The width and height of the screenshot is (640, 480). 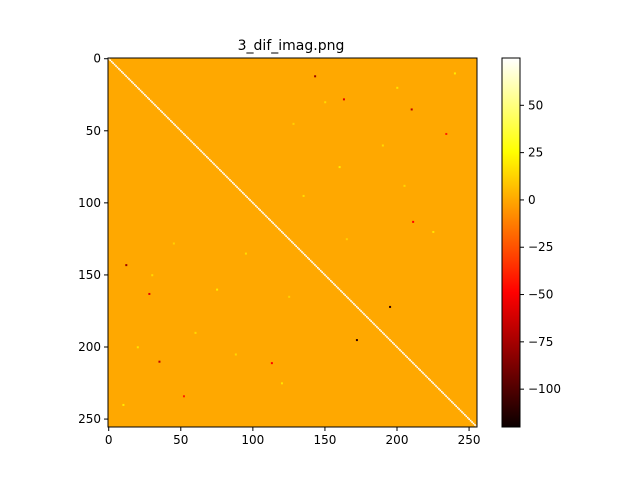 What do you see at coordinates (324, 440) in the screenshot?
I see `x-tick-label: 150` at bounding box center [324, 440].